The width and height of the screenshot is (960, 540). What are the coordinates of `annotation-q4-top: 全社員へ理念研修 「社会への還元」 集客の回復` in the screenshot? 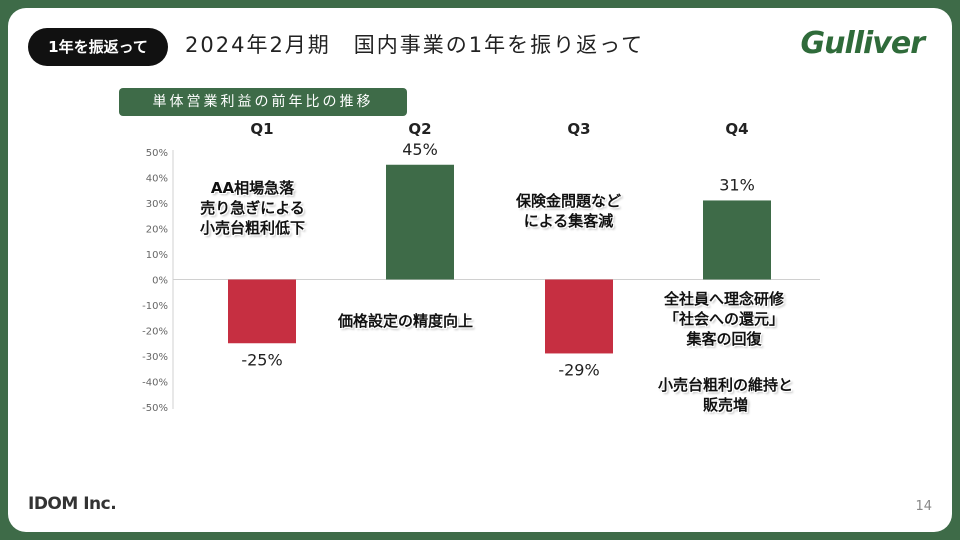 It's located at (724, 319).